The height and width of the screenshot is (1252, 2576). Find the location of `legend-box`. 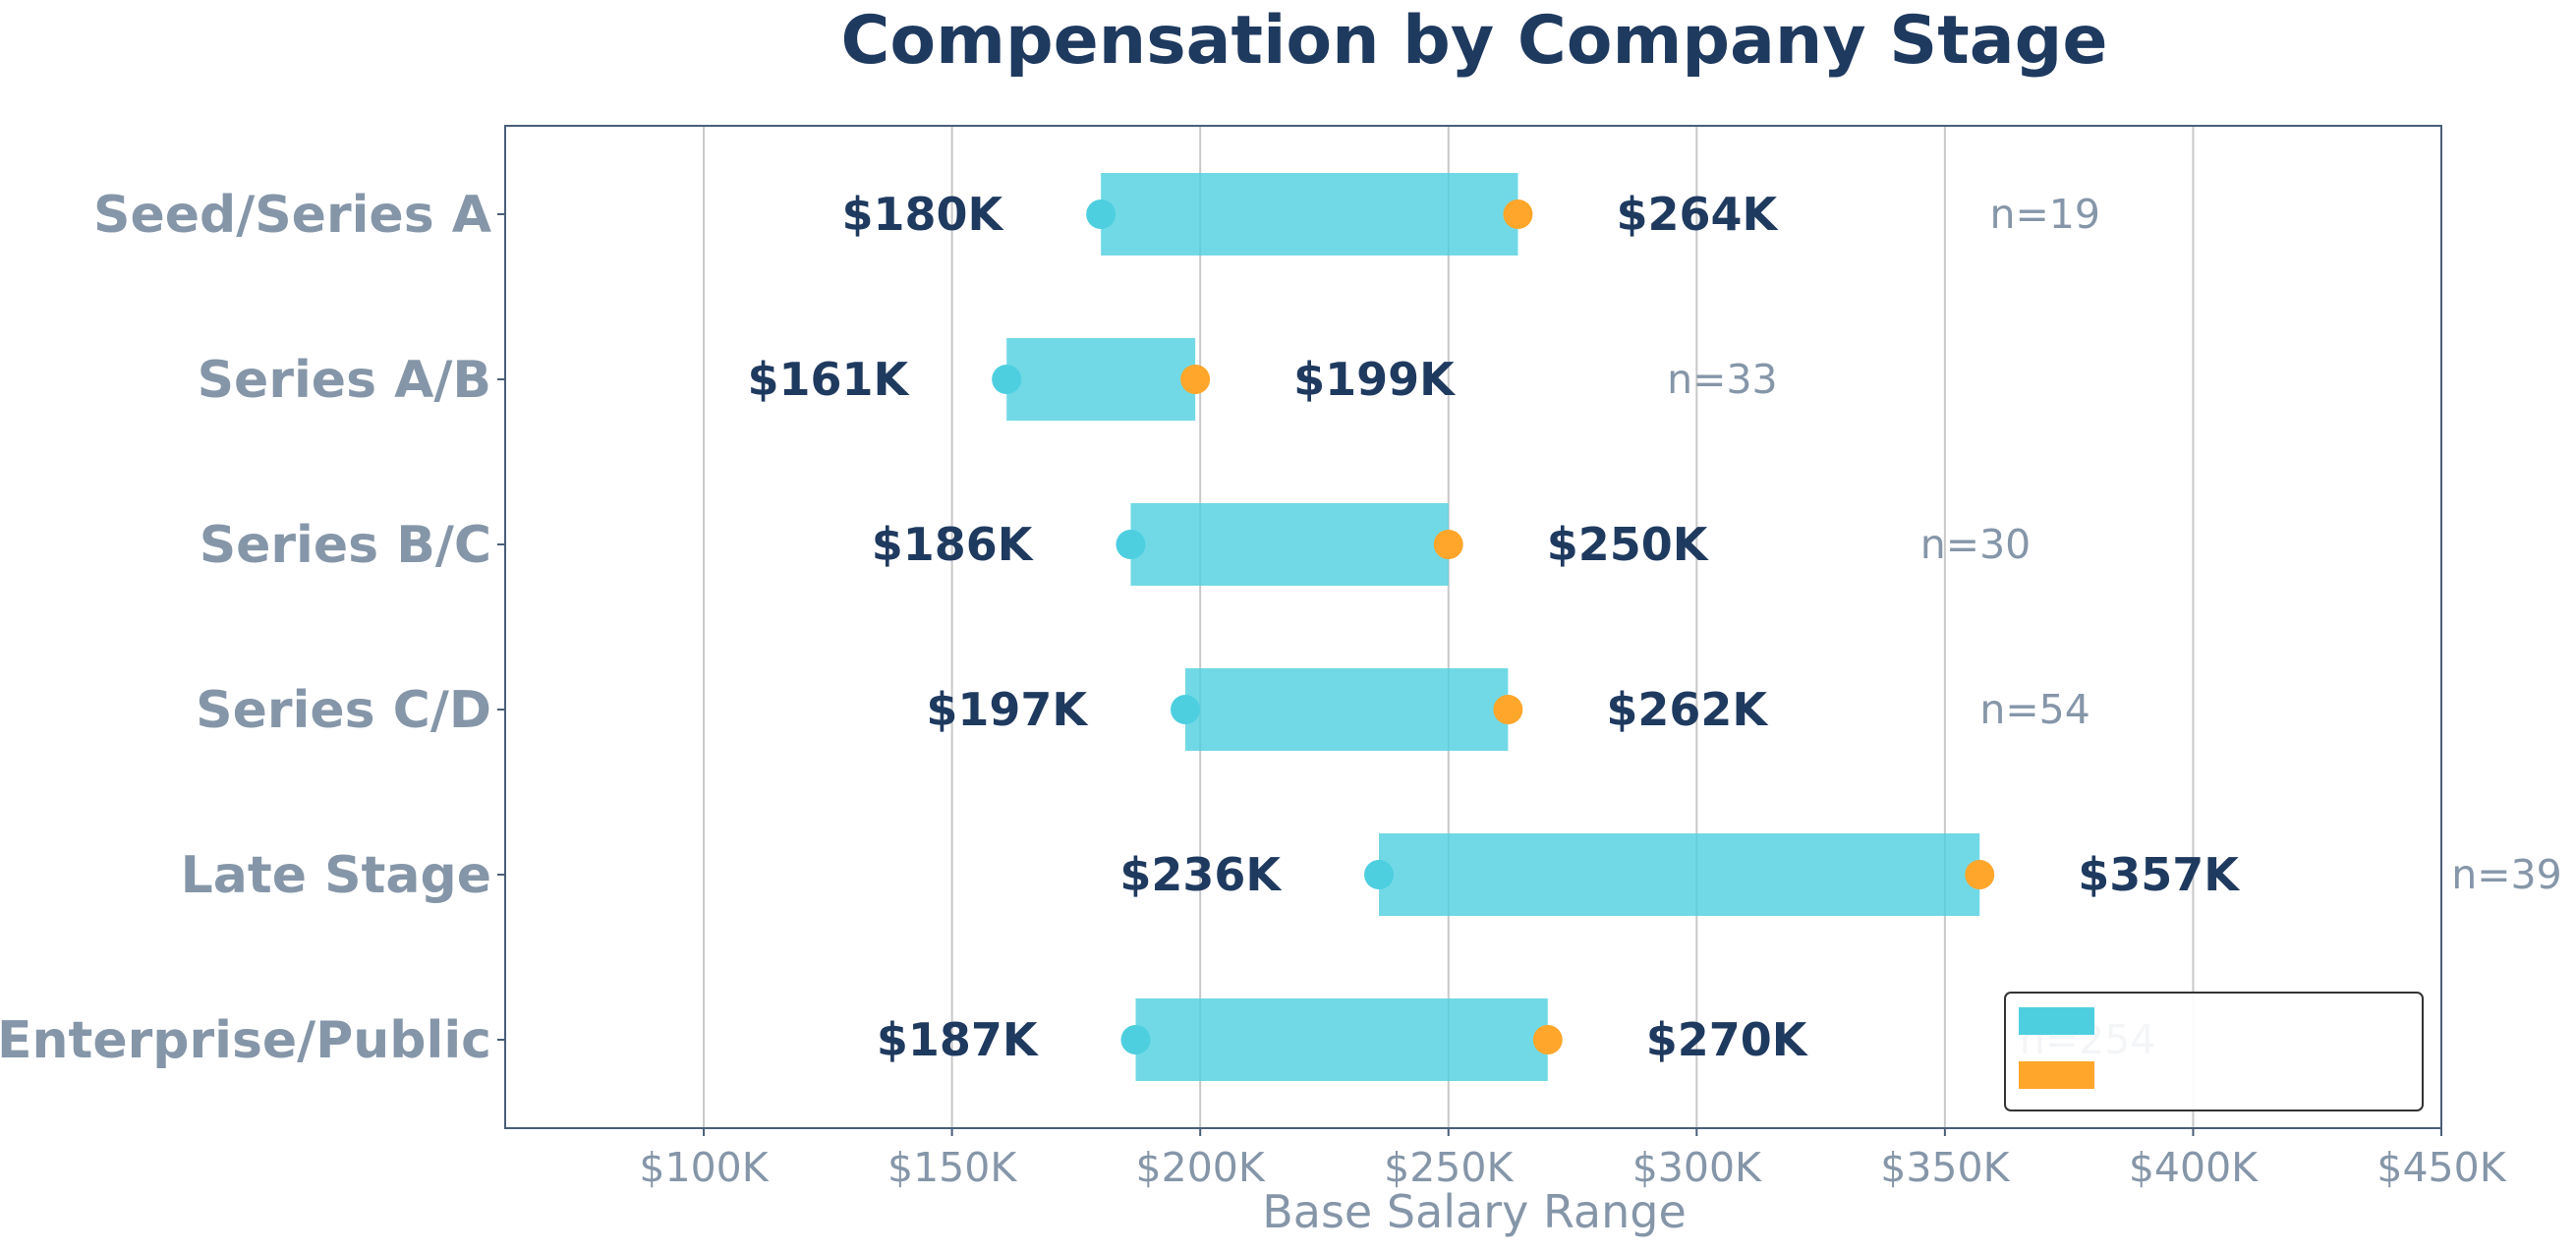

legend-box is located at coordinates (2214, 1052).